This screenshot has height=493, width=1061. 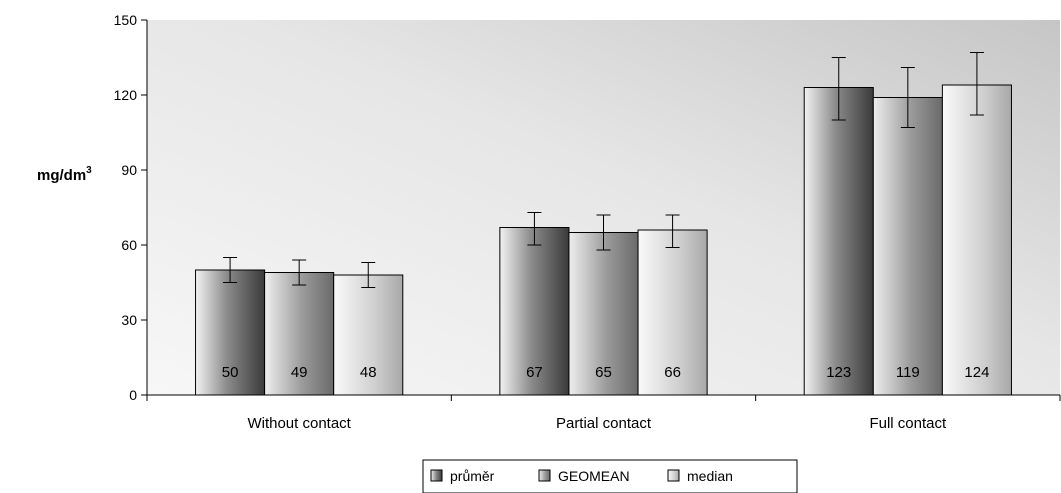 I want to click on y-axis: 0 30 60 90 120 150, so click(x=131, y=207).